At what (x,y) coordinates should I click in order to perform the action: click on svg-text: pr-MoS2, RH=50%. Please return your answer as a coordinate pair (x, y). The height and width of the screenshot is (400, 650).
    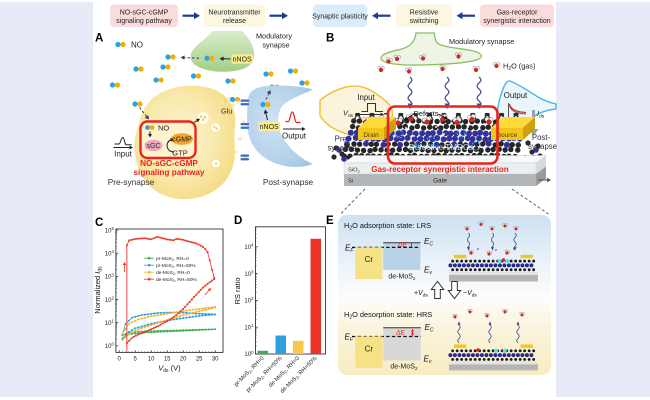
    Looking at the image, I should click on (176, 266).